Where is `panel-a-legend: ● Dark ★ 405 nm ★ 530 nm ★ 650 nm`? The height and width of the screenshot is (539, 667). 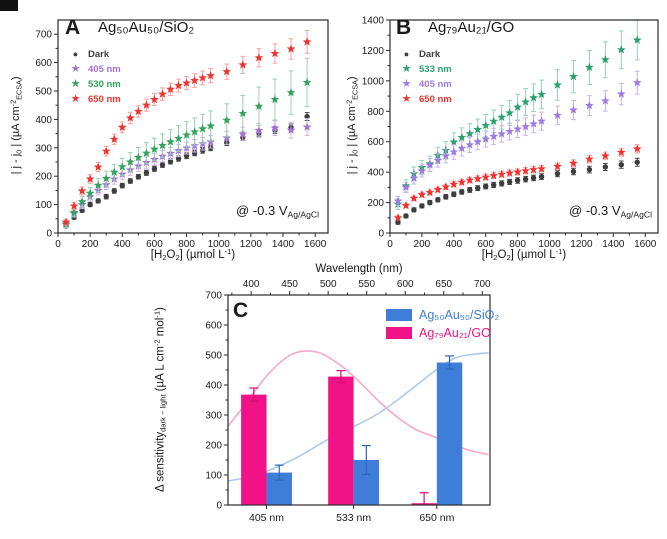
panel-a-legend: ● Dark ★ 405 nm ★ 530 nm ★ 650 nm is located at coordinates (95, 77).